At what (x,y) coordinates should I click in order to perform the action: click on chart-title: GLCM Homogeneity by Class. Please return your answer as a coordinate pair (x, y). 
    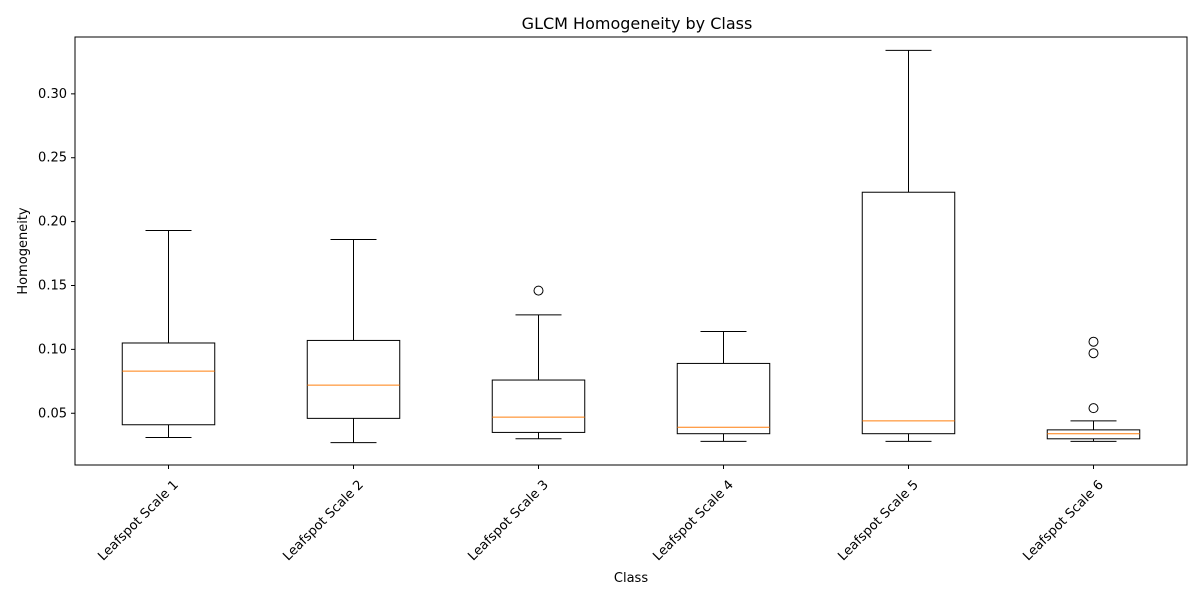
    Looking at the image, I should click on (637, 23).